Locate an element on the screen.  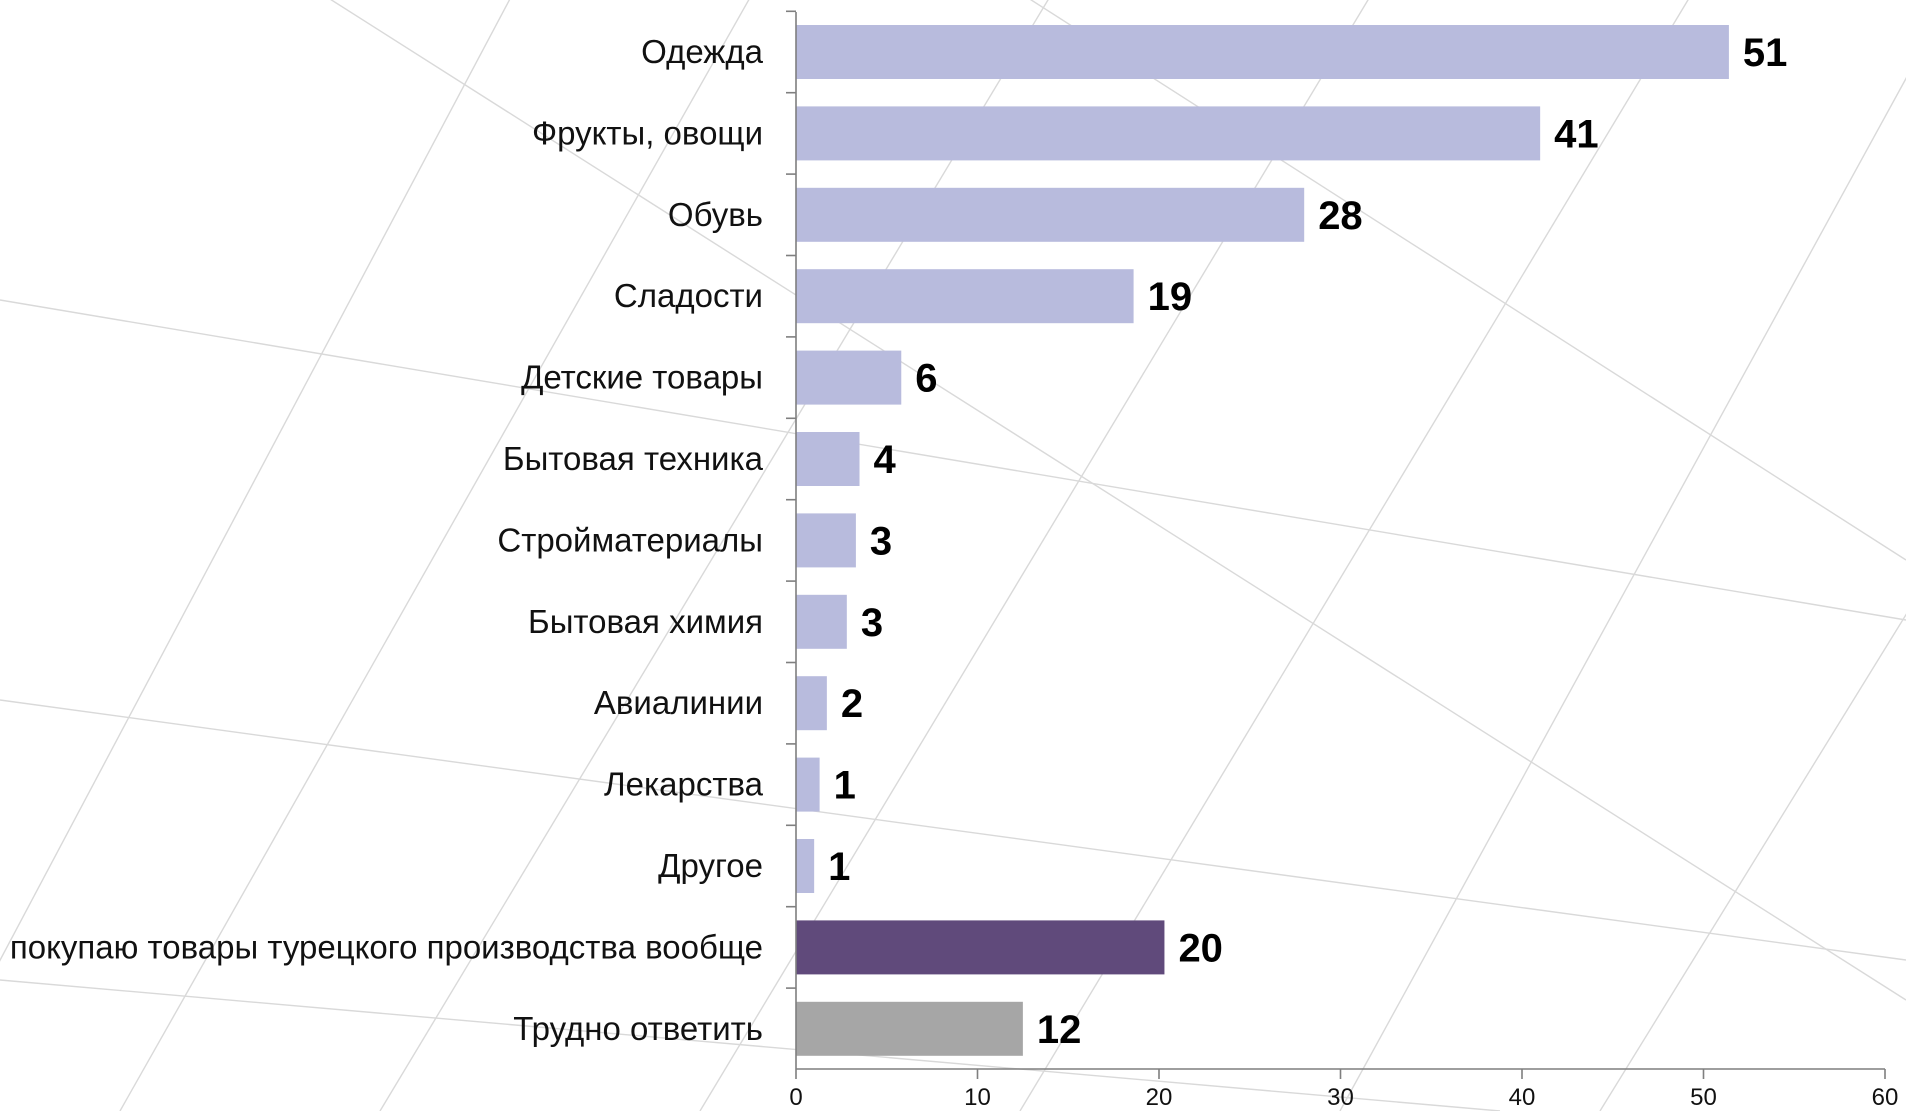
category-label: Сладости is located at coordinates (688, 295).